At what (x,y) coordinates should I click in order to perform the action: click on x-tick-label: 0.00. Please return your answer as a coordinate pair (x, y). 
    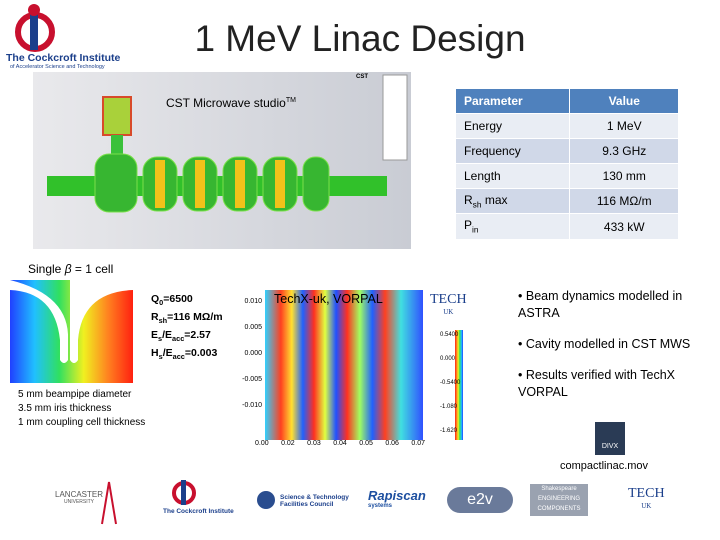
    Looking at the image, I should click on (262, 443).